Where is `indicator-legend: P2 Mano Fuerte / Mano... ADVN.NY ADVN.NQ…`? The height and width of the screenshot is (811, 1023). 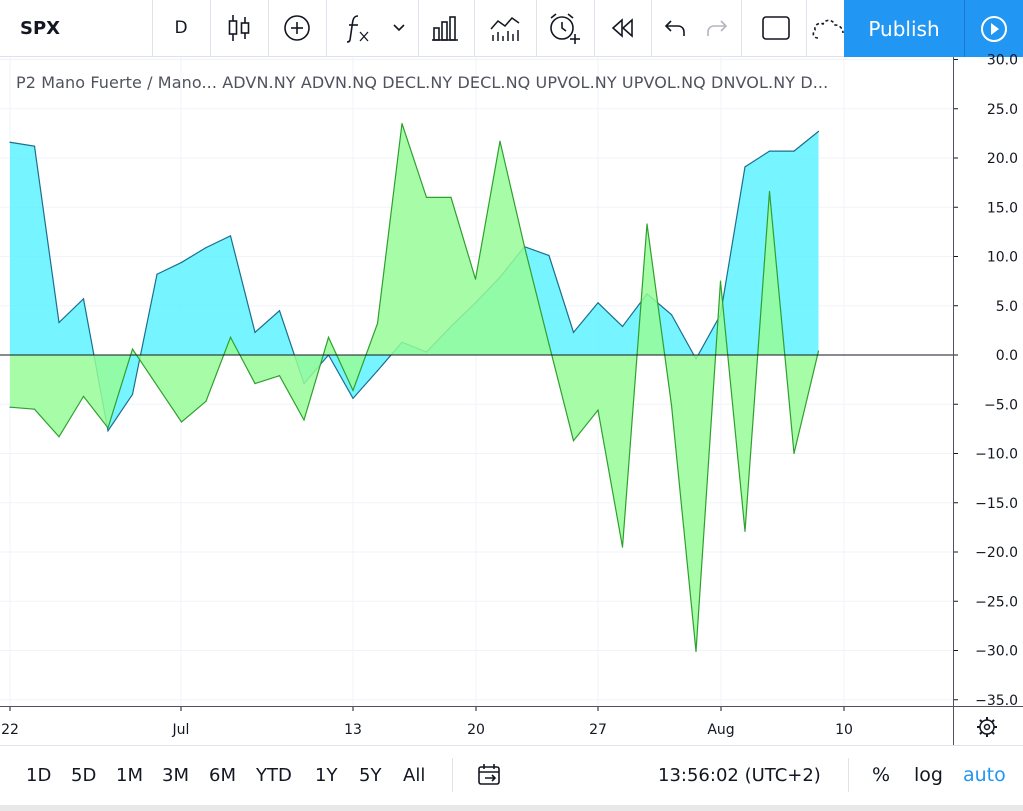 indicator-legend: P2 Mano Fuerte / Mano... ADVN.NY ADVN.NQ… is located at coordinates (422, 82).